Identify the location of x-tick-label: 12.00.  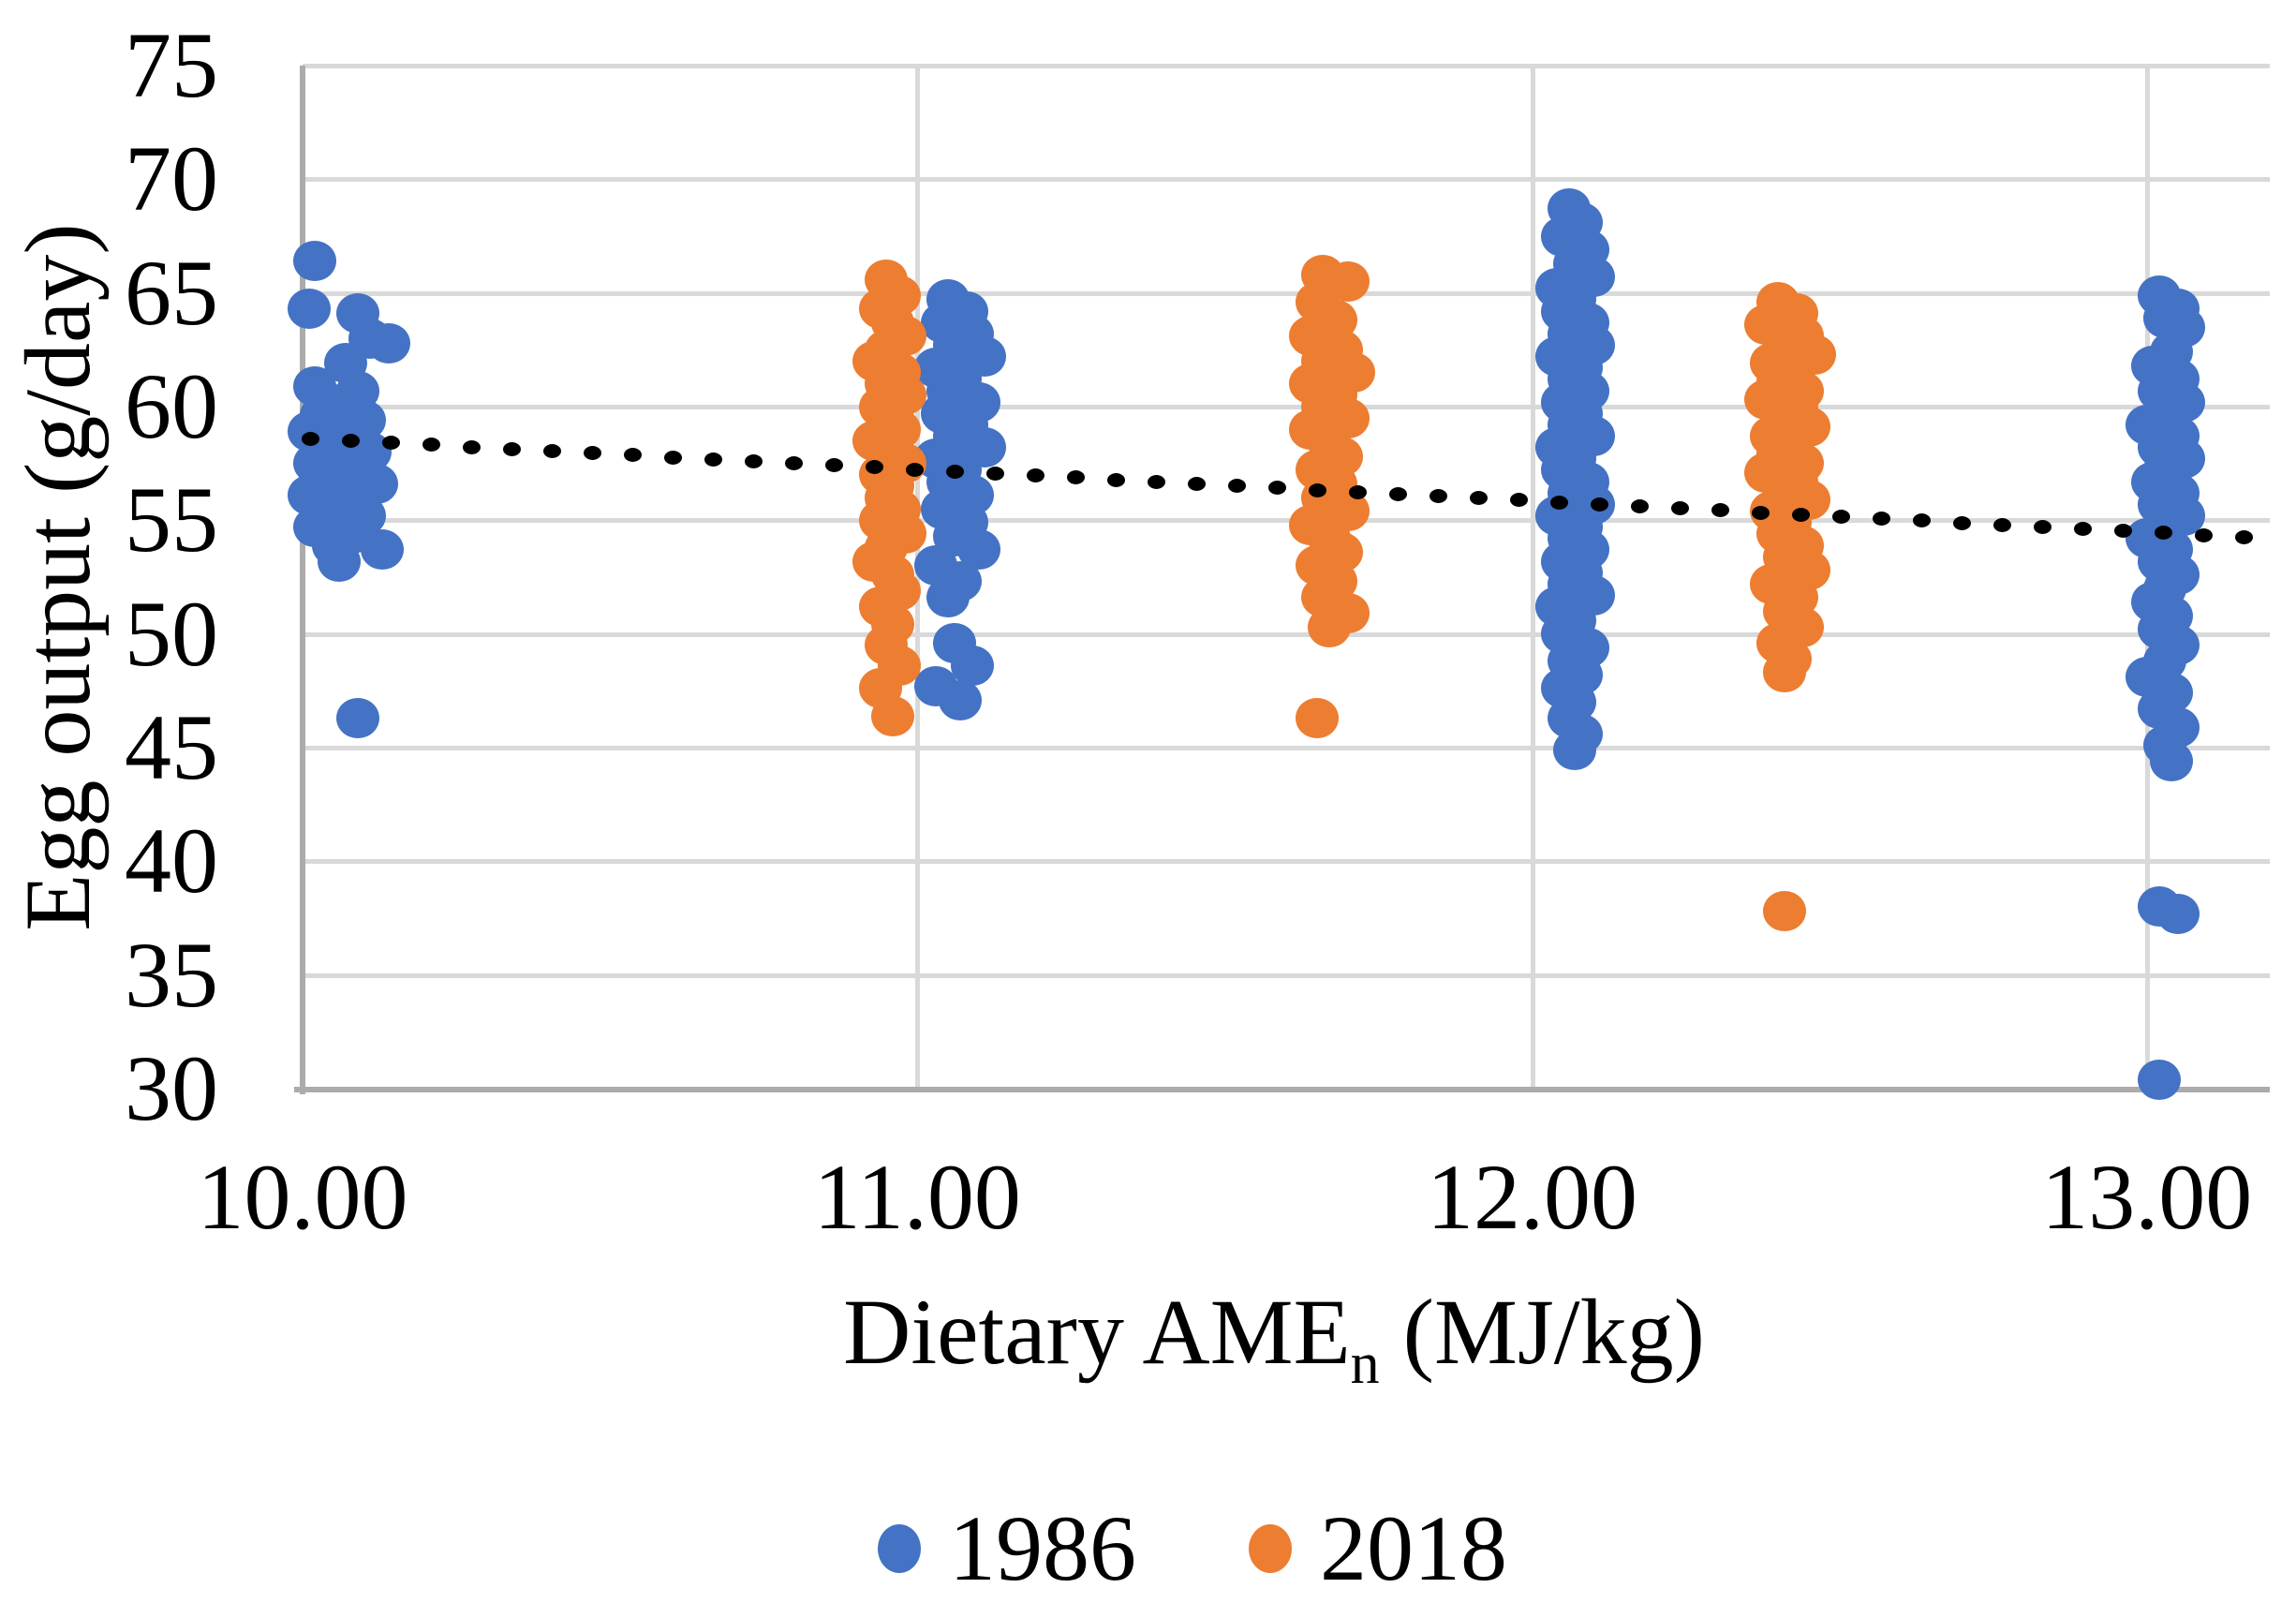
(1532, 1197).